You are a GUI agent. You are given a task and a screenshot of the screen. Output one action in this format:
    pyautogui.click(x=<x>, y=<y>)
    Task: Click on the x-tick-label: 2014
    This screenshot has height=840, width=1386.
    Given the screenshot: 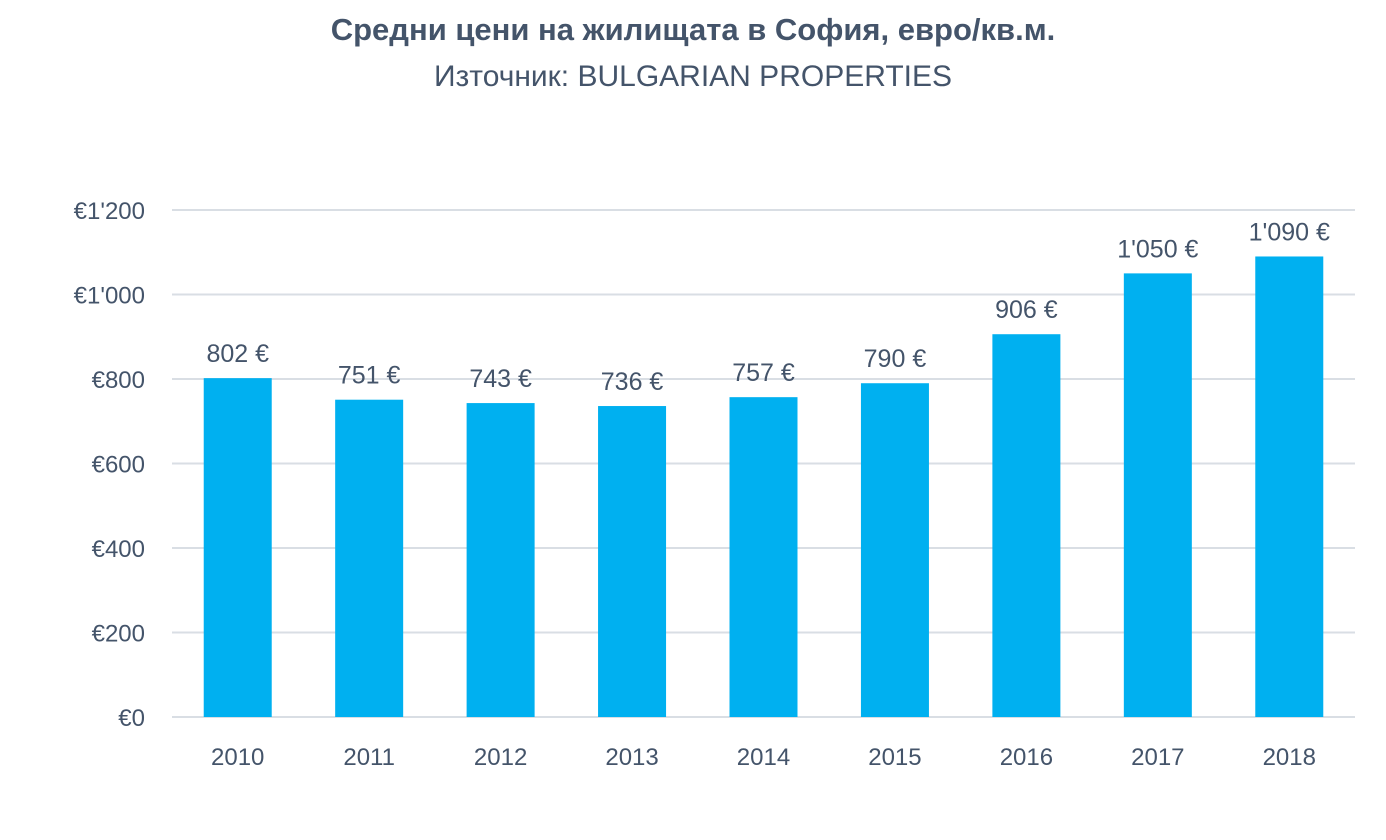 What is the action you would take?
    pyautogui.click(x=763, y=757)
    